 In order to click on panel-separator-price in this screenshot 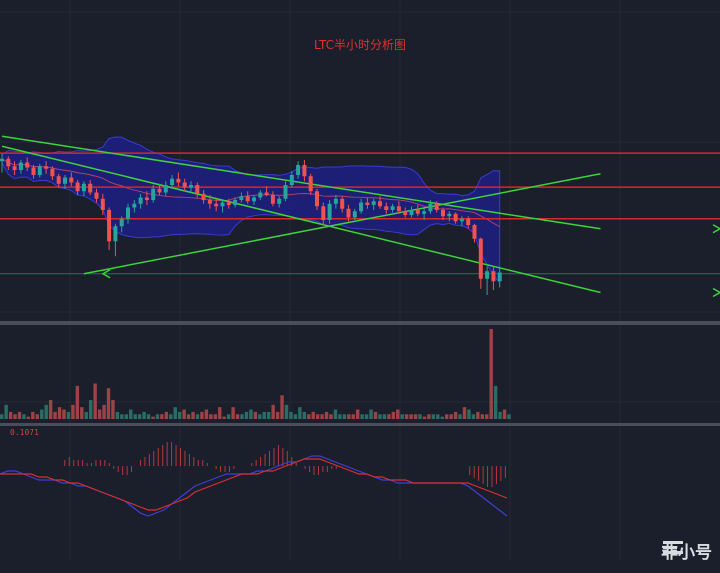, I will do `click(360, 323)`.